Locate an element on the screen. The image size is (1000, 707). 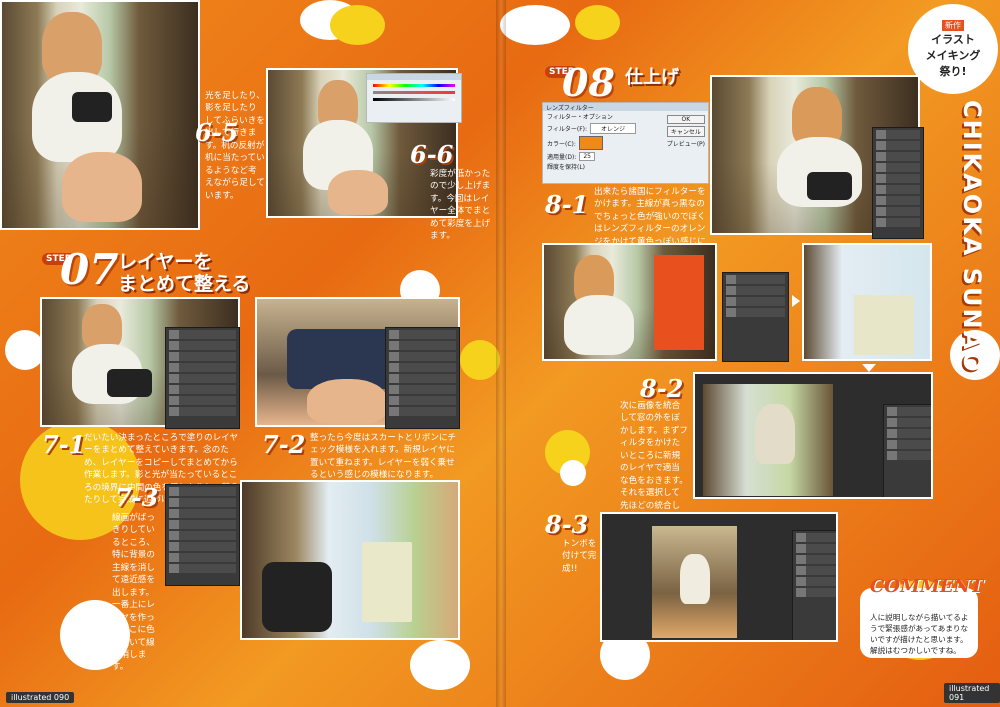
step-number-07: 07 is located at coordinates (89, 269).